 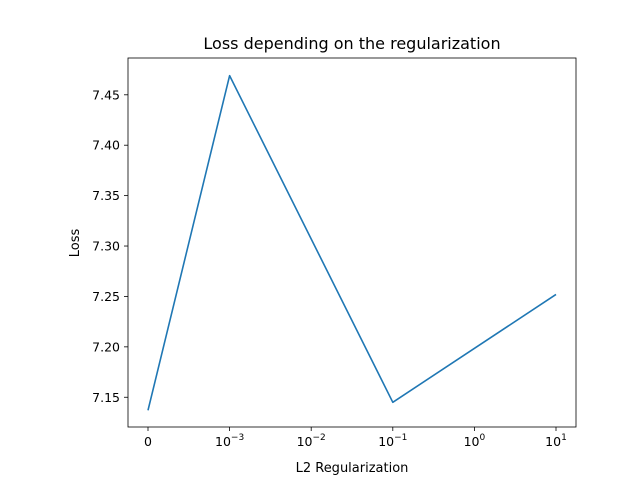 I want to click on y-tick-label: 7.15, so click(x=106, y=397).